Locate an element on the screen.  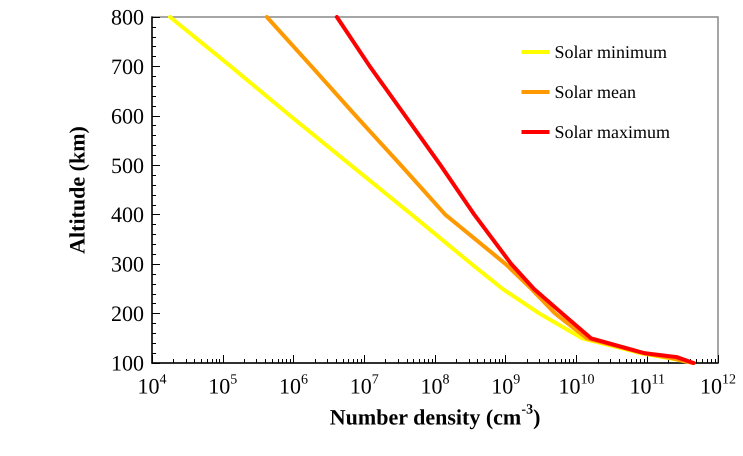
y-tick-label: 200 is located at coordinates (127, 313).